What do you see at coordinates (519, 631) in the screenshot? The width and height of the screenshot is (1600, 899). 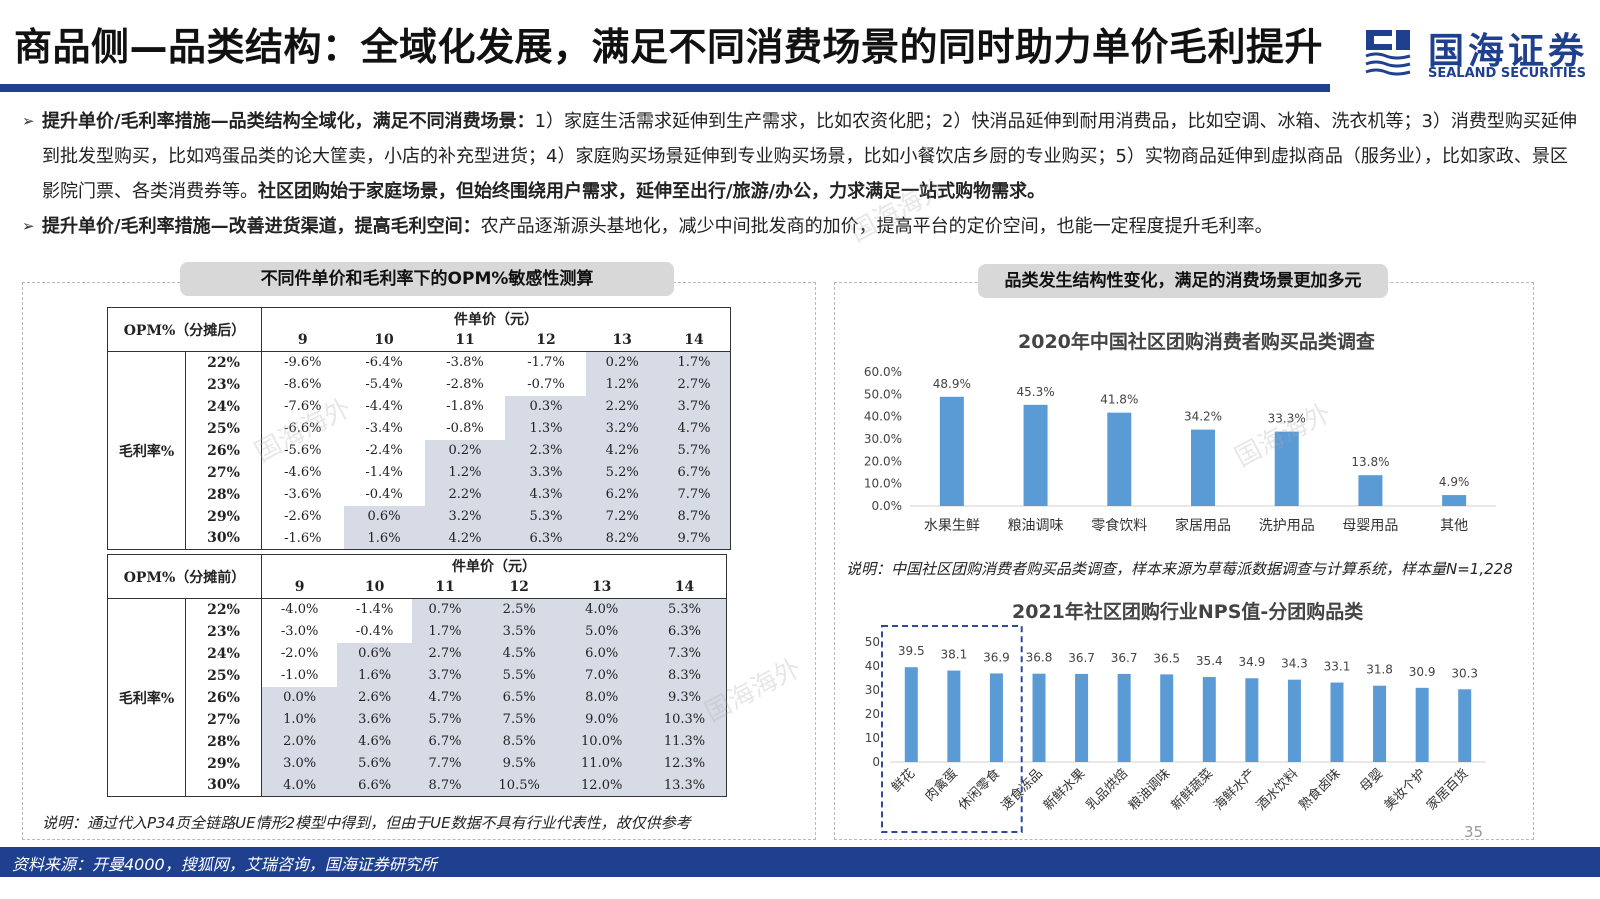 I see `table-cell: 3.5%` at bounding box center [519, 631].